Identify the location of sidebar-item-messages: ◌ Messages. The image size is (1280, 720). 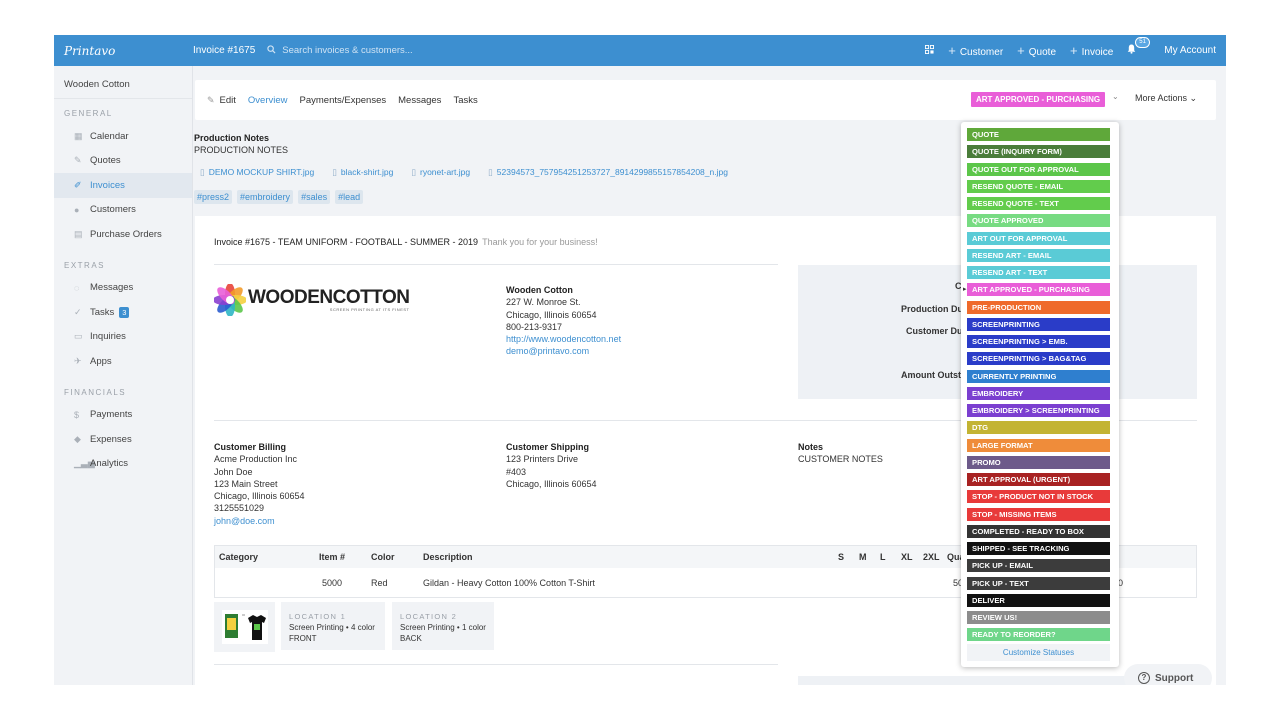
(123, 288).